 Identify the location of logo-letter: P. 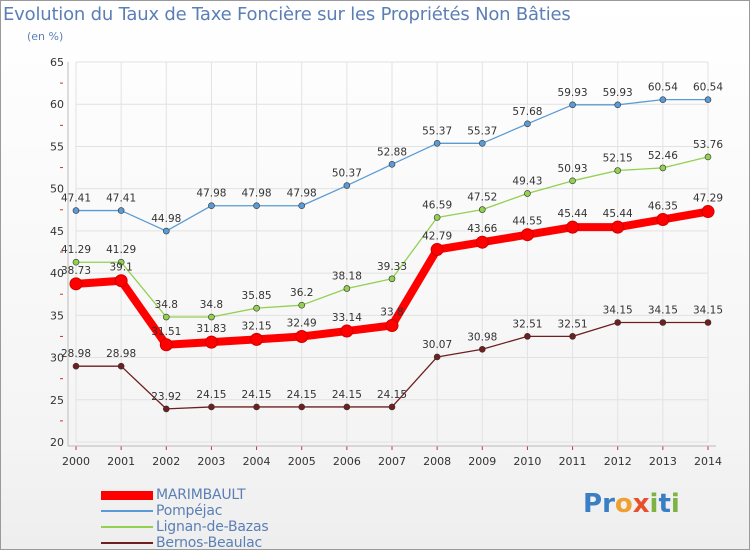
(593, 504).